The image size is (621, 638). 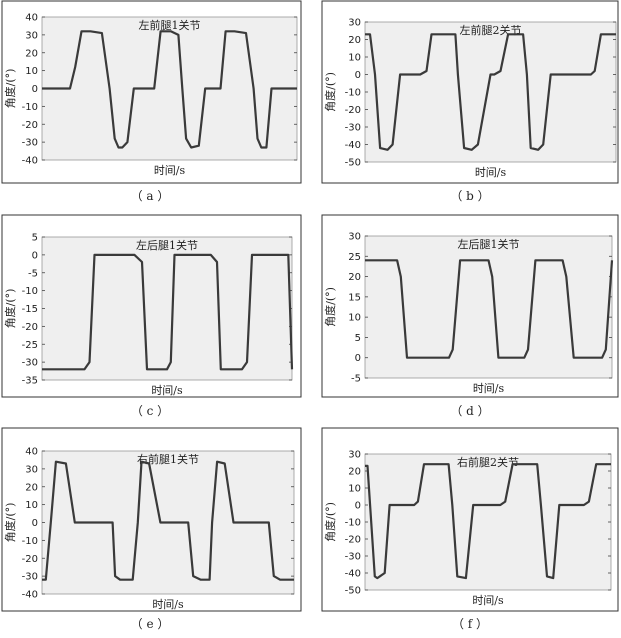 I want to click on y-tick-label: -35, so click(x=30, y=381).